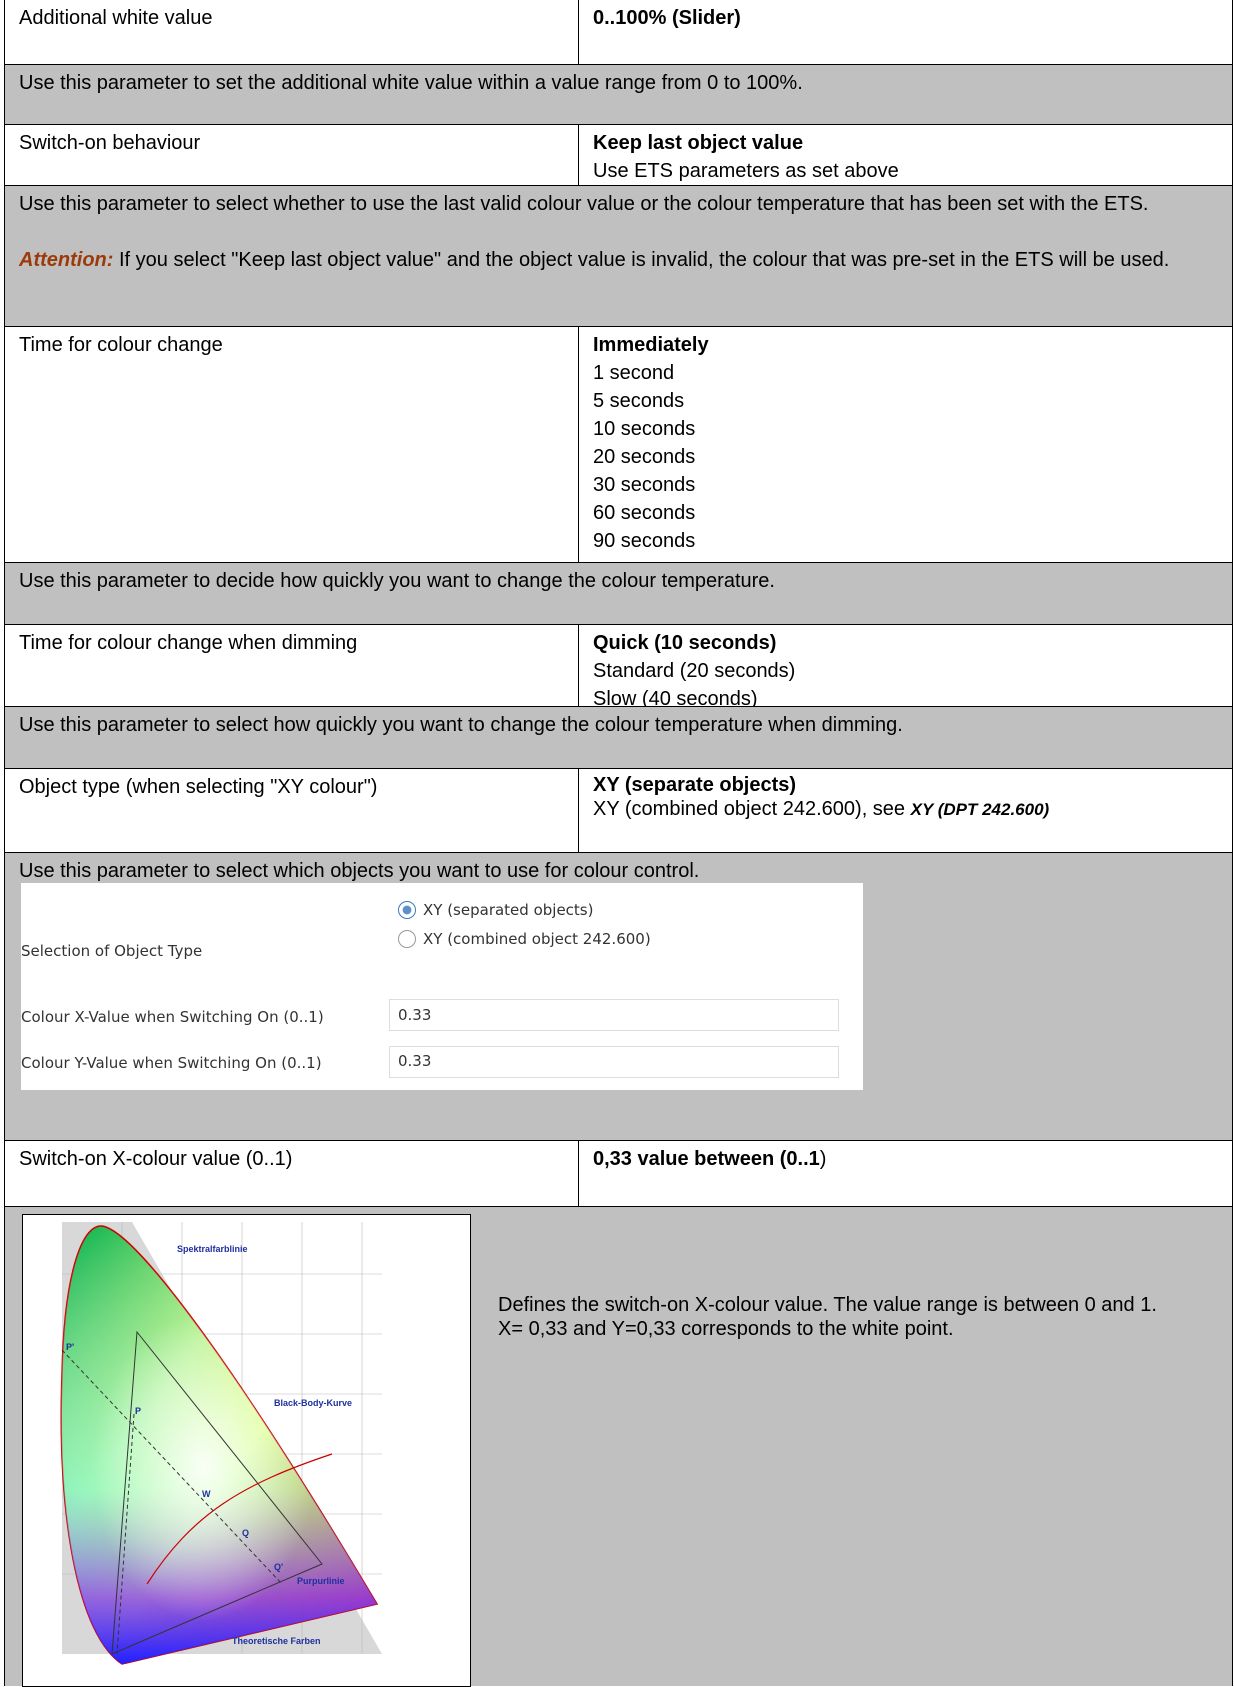  What do you see at coordinates (644, 513) in the screenshot?
I see `option: 60 seconds` at bounding box center [644, 513].